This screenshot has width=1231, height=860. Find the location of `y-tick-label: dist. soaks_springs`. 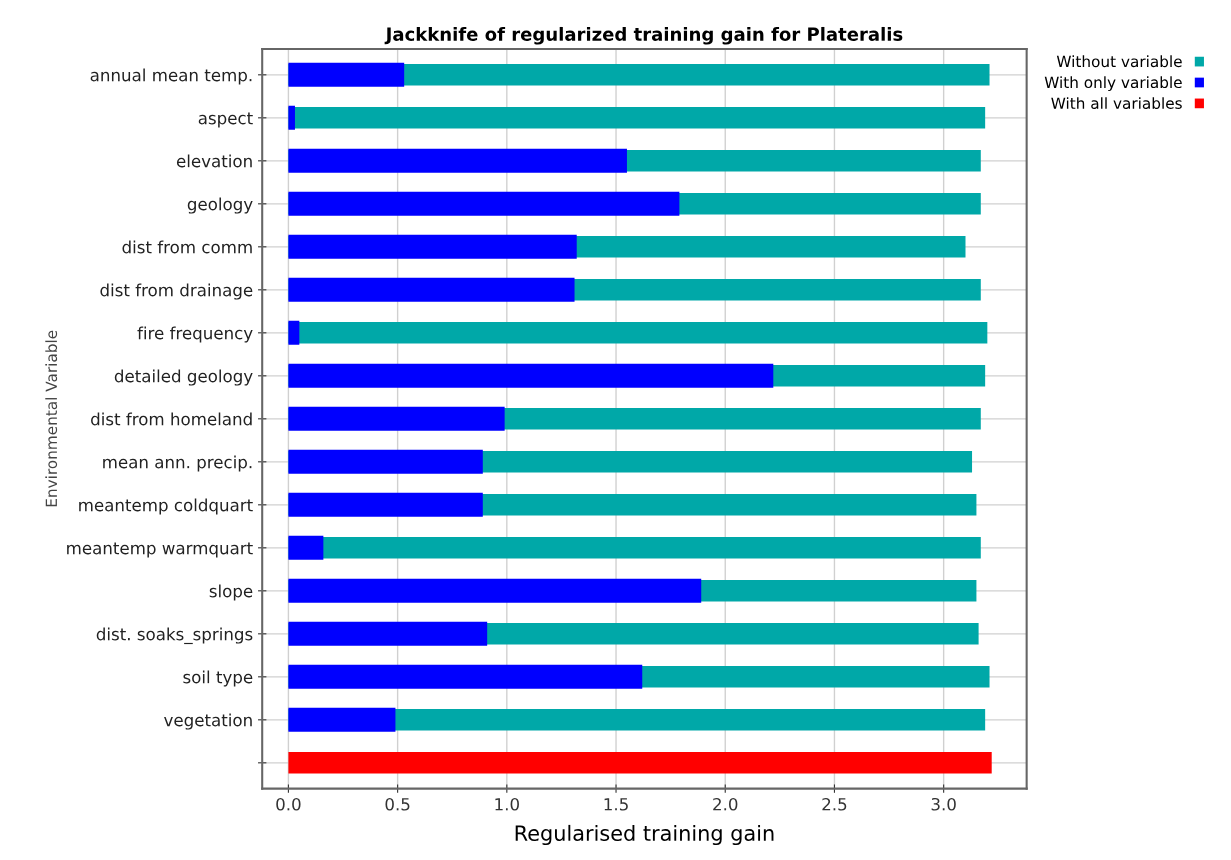

y-tick-label: dist. soaks_springs is located at coordinates (174, 636).